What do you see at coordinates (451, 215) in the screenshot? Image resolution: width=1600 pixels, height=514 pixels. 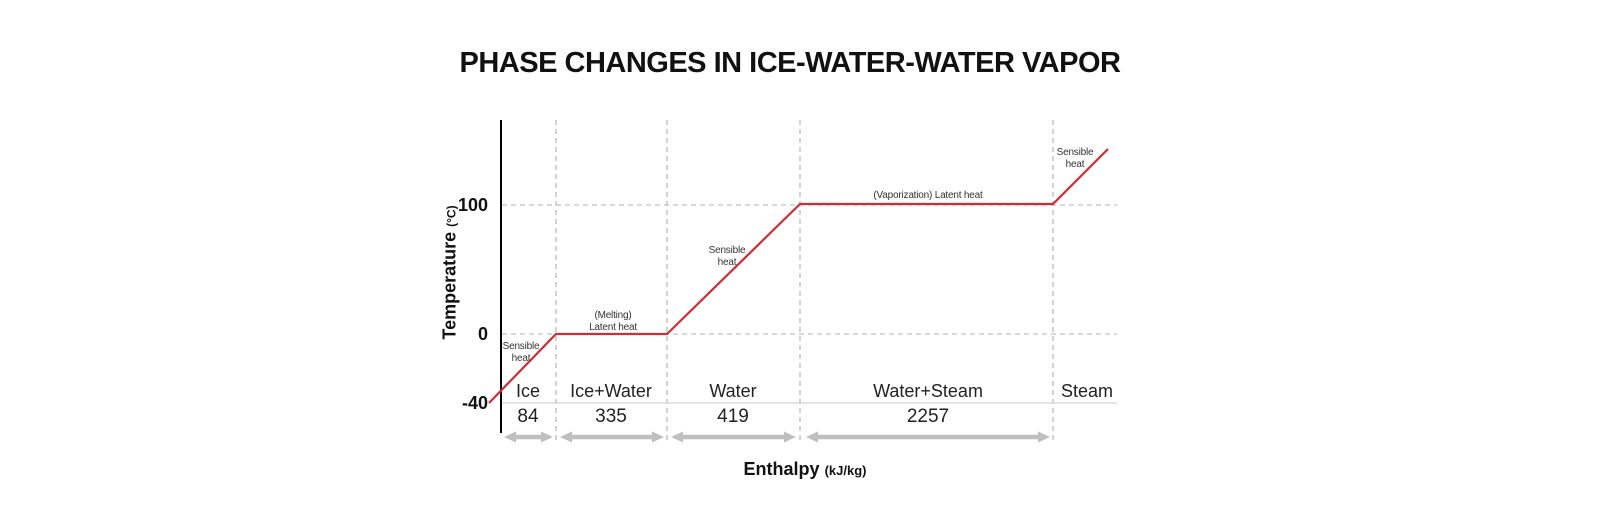 I see `y-axis-unit: (°C)` at bounding box center [451, 215].